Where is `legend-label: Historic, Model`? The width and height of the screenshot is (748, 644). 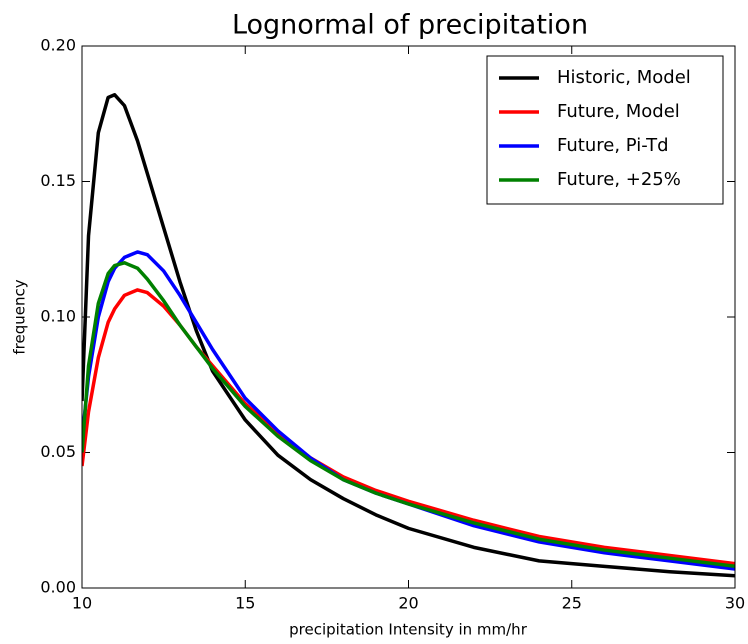 legend-label: Historic, Model is located at coordinates (624, 77).